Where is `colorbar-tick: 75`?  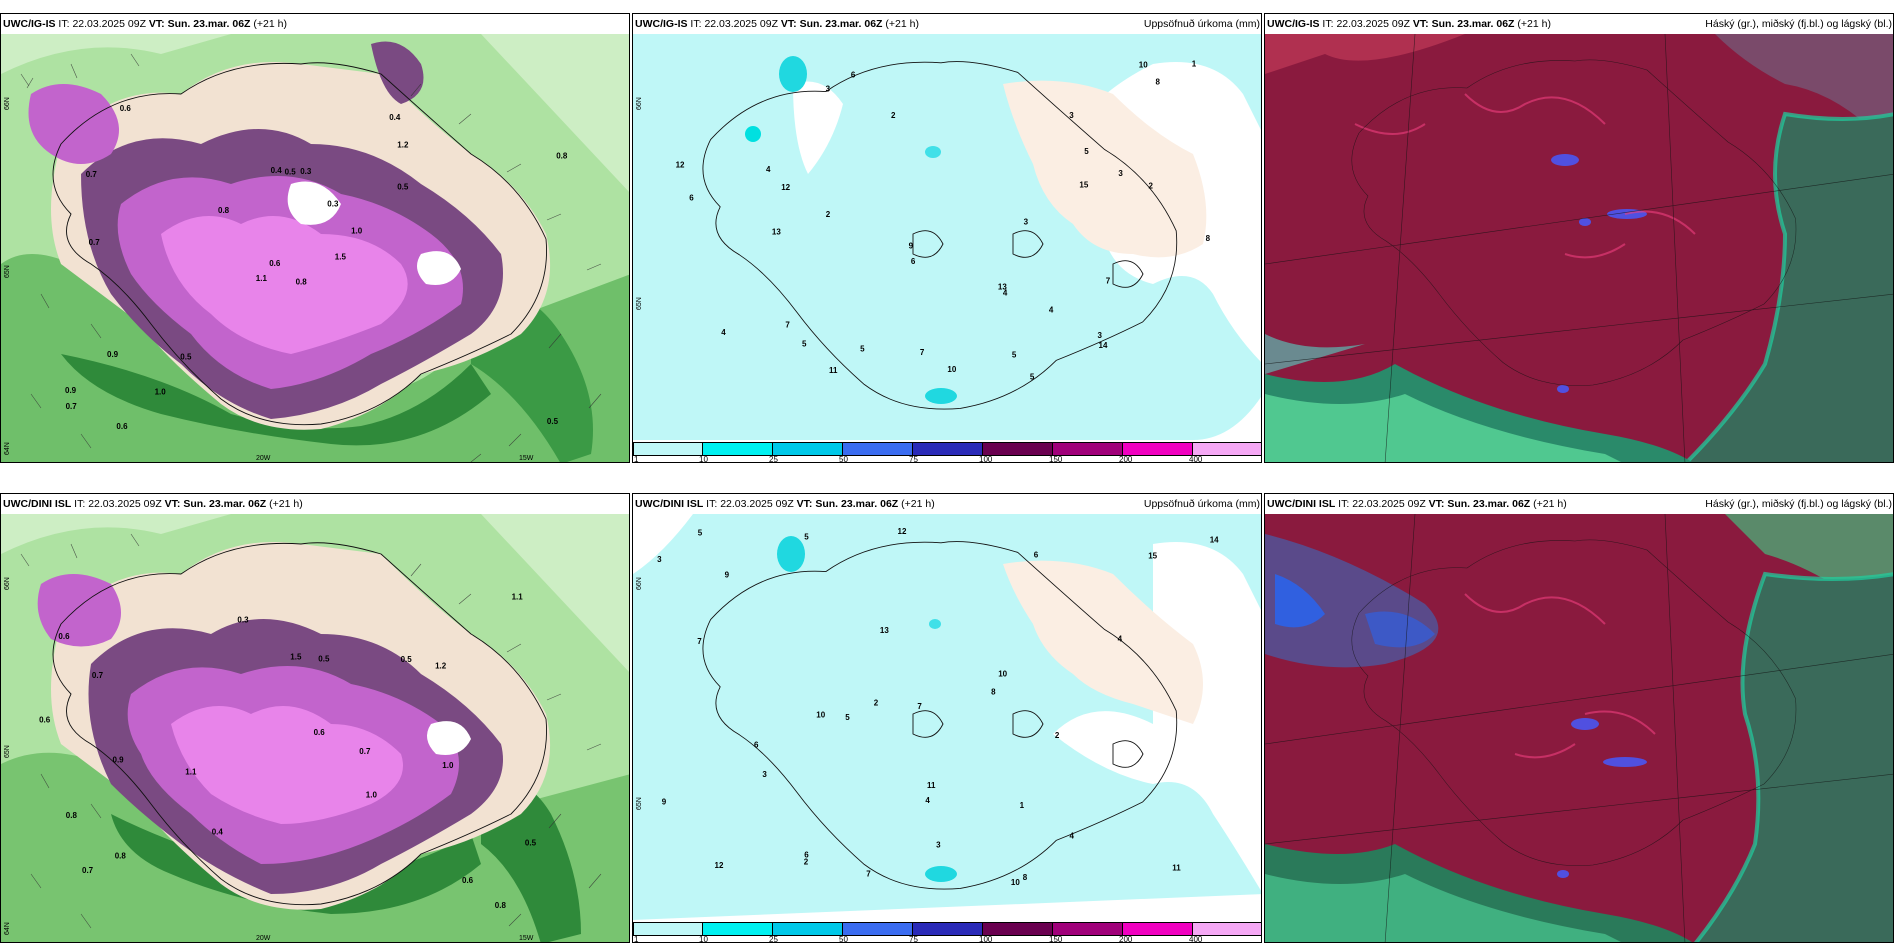 colorbar-tick: 75 is located at coordinates (913, 459).